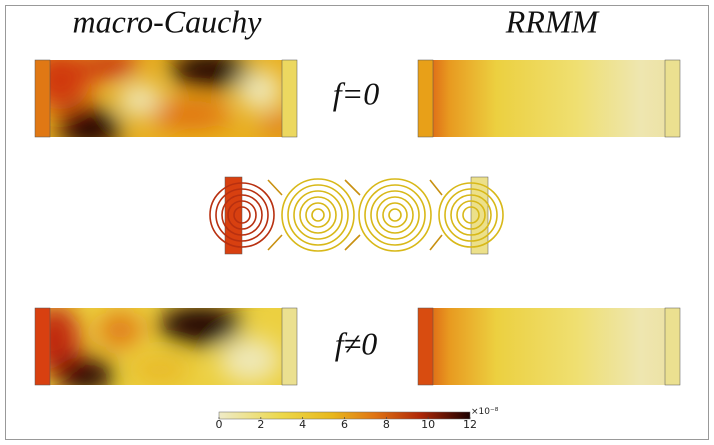 The height and width of the screenshot is (445, 714). I want to click on colorbar-multiplier: ×10⁻⁸, so click(485, 412).